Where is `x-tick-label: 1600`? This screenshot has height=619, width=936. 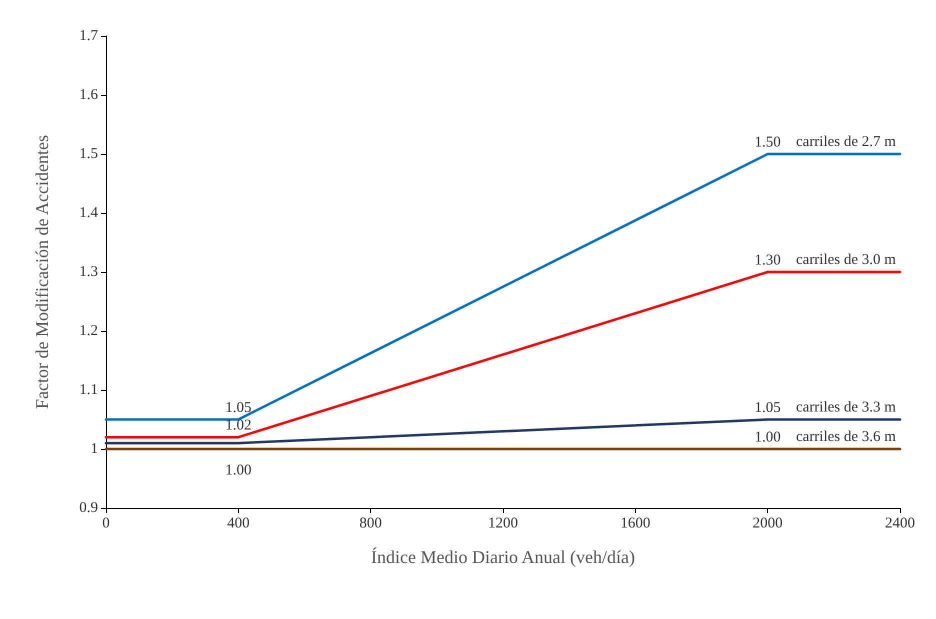
x-tick-label: 1600 is located at coordinates (635, 524).